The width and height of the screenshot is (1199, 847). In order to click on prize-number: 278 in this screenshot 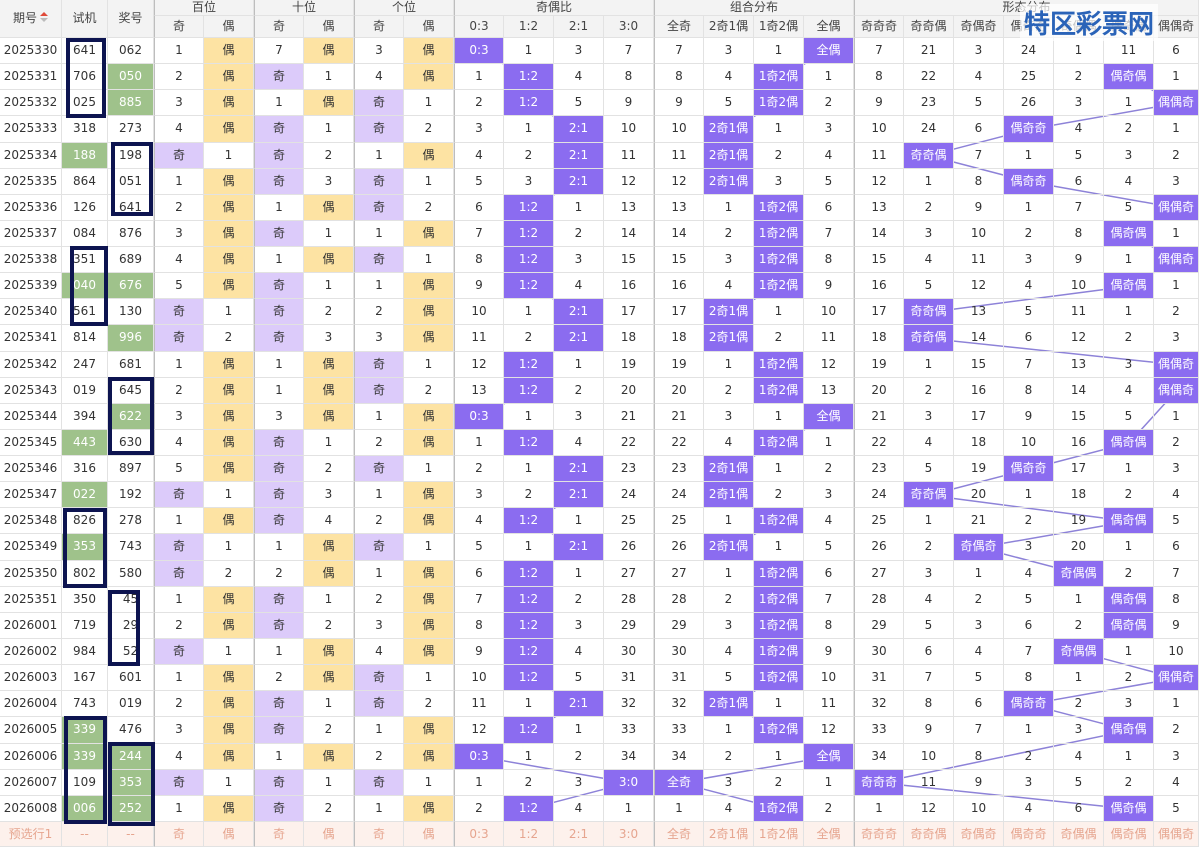, I will do `click(131, 521)`.